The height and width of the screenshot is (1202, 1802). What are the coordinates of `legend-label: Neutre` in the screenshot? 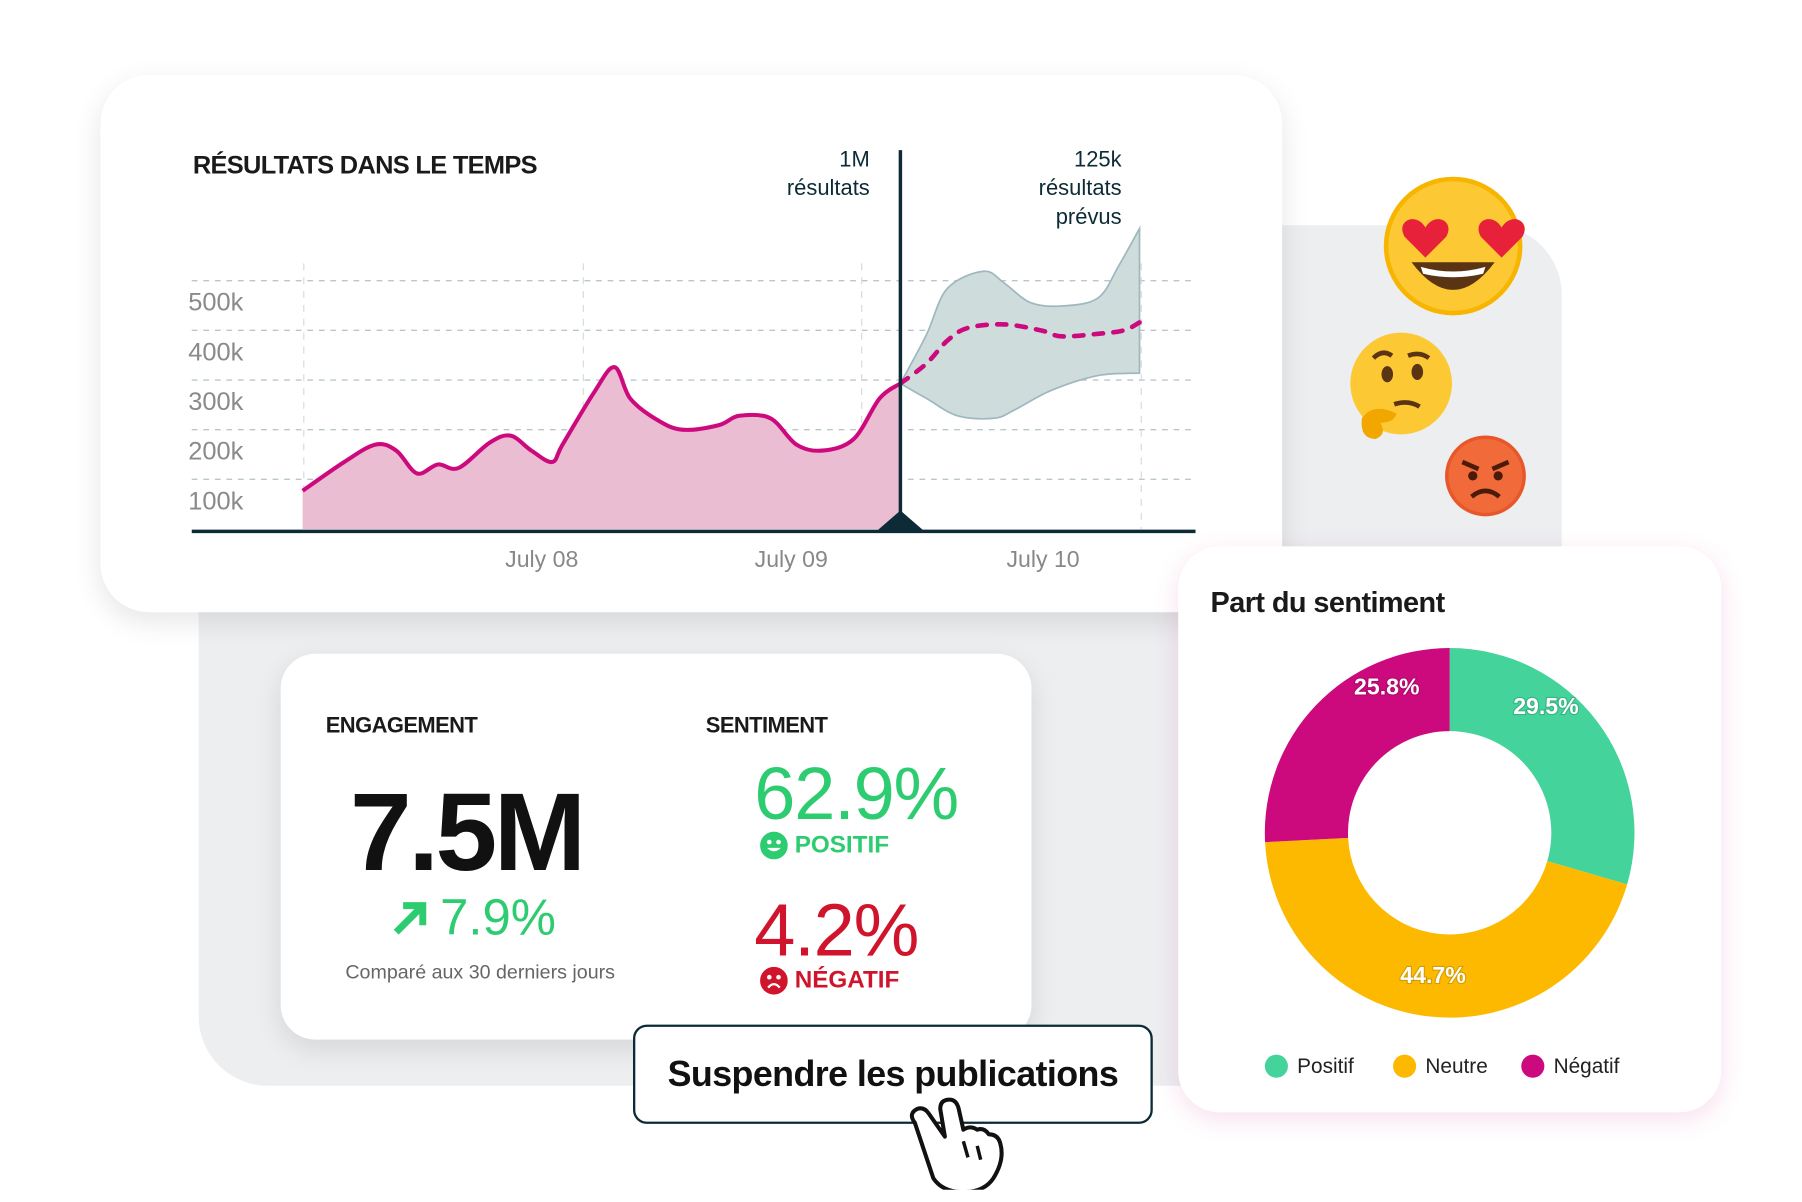 It's located at (1456, 1066).